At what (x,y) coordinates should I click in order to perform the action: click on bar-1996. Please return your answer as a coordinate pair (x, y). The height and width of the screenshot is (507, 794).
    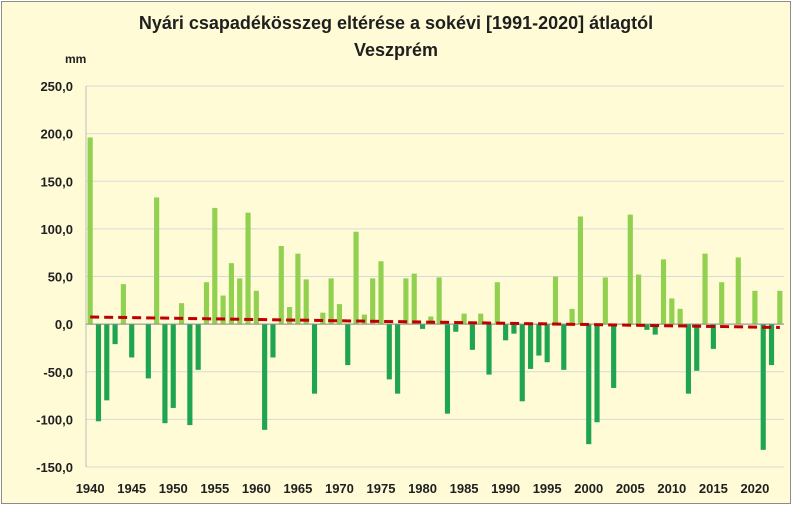
    Looking at the image, I should click on (555, 300).